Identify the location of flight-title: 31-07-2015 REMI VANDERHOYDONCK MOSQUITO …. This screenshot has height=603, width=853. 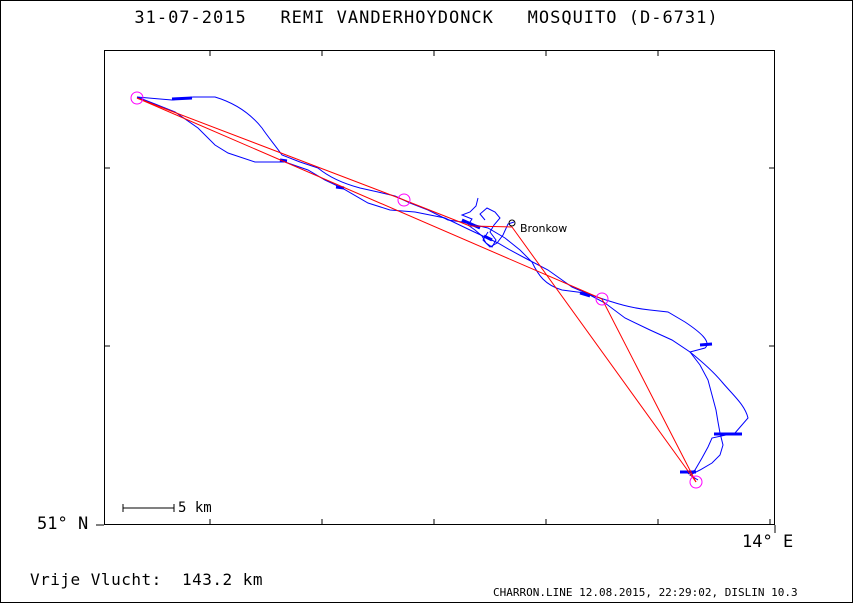
(426, 18).